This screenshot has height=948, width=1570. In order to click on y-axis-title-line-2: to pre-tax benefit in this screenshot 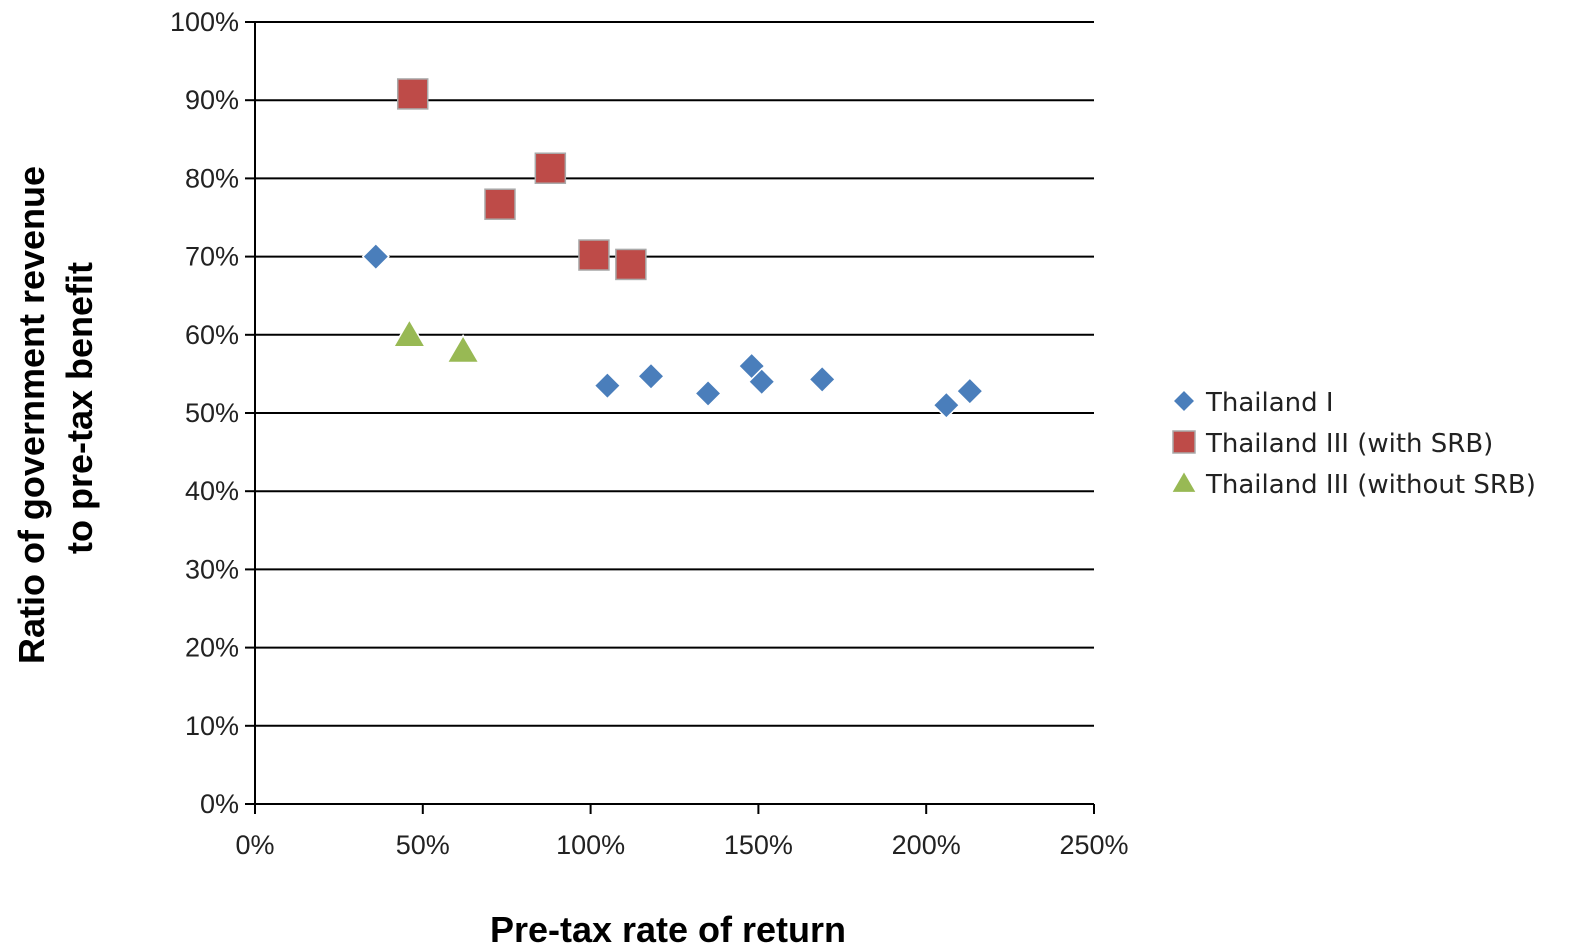, I will do `click(79, 408)`.